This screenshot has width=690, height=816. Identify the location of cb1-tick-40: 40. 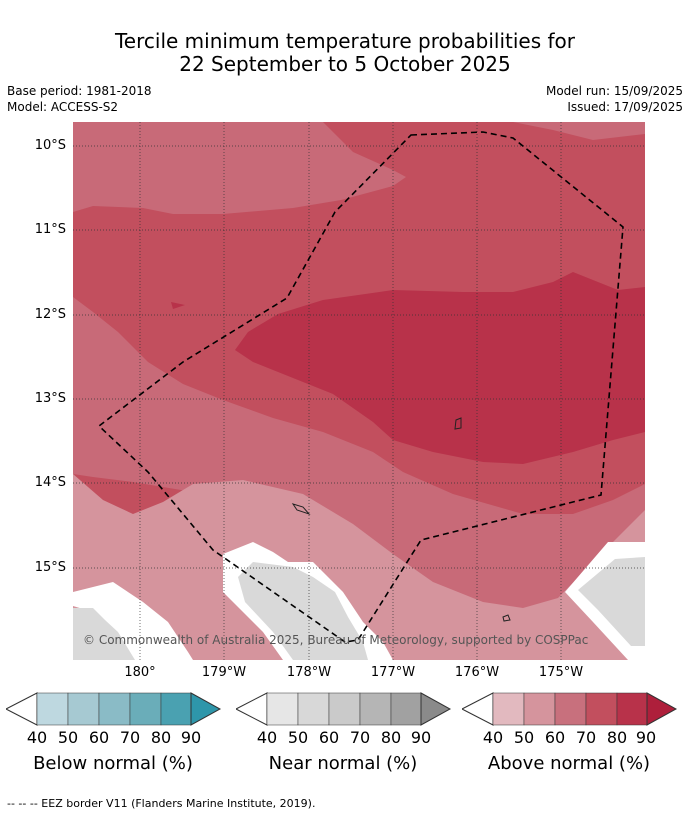
(37, 737).